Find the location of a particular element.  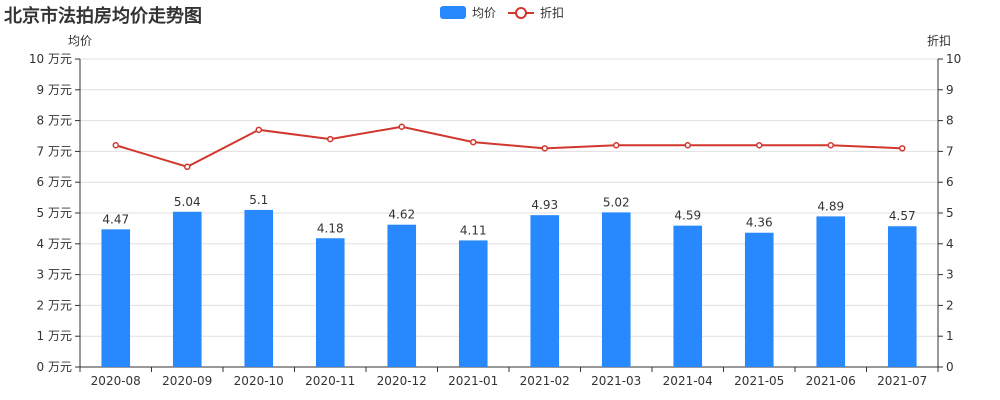

bar-data-label: 5.02 is located at coordinates (616, 202).